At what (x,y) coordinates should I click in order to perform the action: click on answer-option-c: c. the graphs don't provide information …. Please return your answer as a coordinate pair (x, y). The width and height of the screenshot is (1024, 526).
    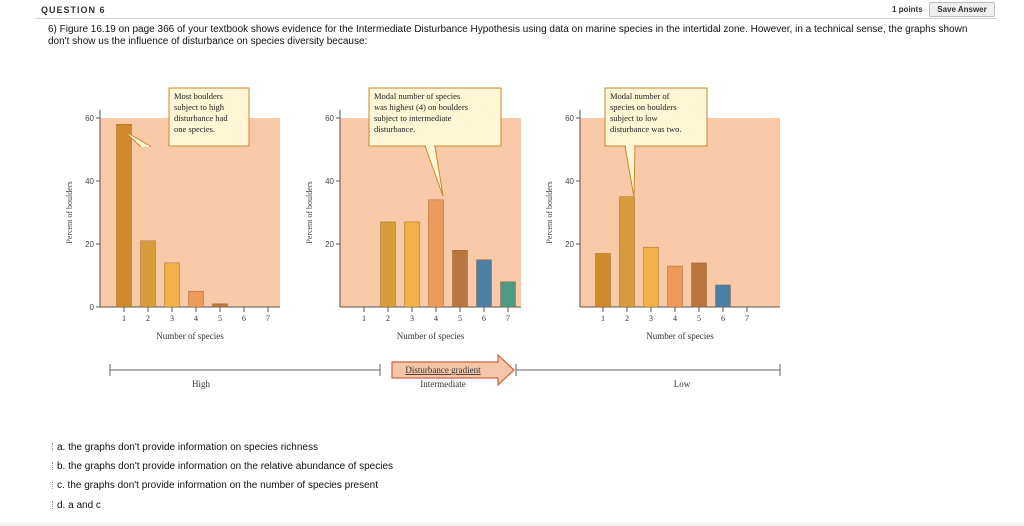
    Looking at the image, I should click on (302, 485).